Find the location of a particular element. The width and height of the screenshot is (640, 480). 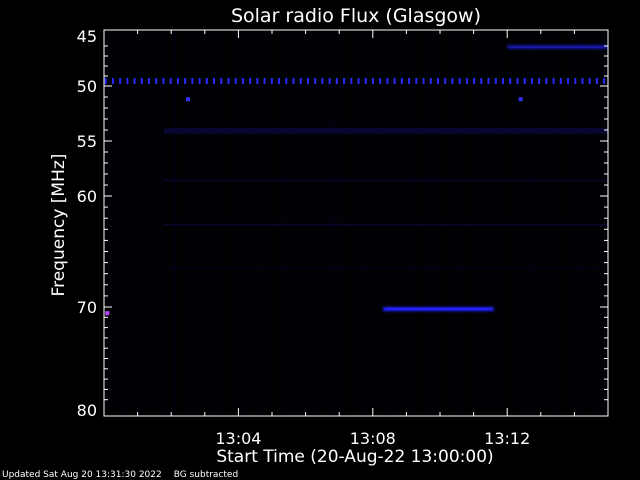

y-tick-label: 50 is located at coordinates (87, 86).